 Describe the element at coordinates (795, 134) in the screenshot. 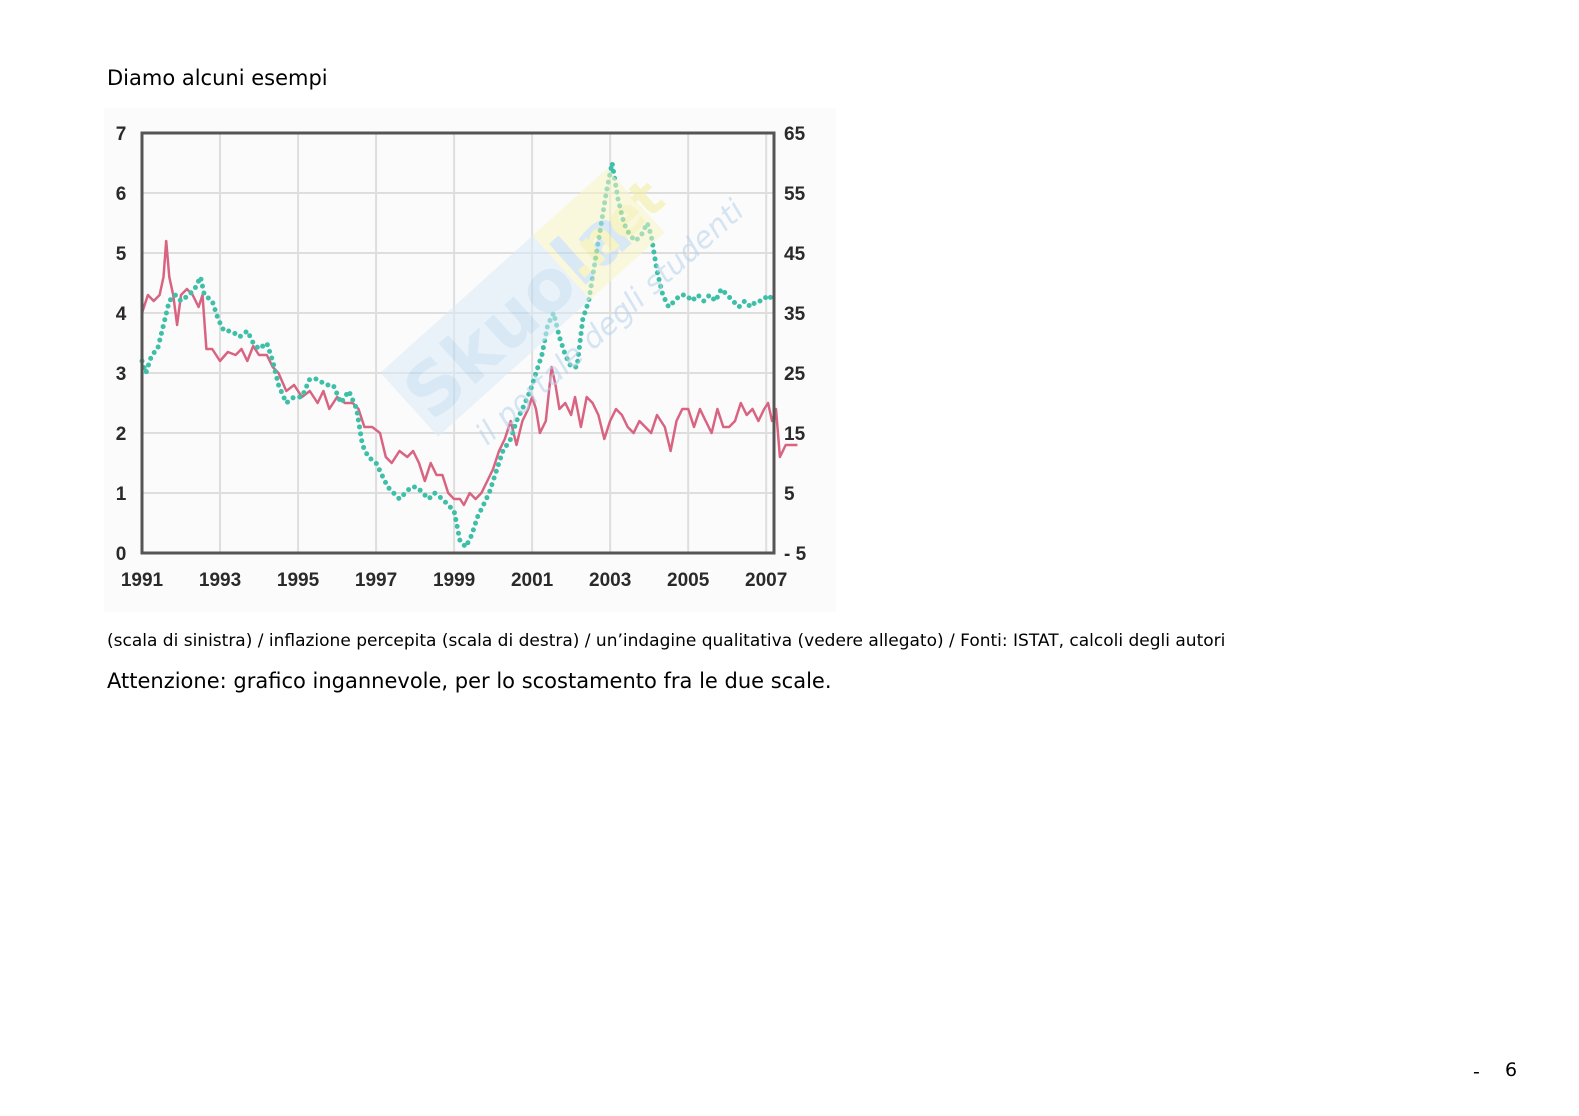

I see `right-tick-label: 65` at that location.